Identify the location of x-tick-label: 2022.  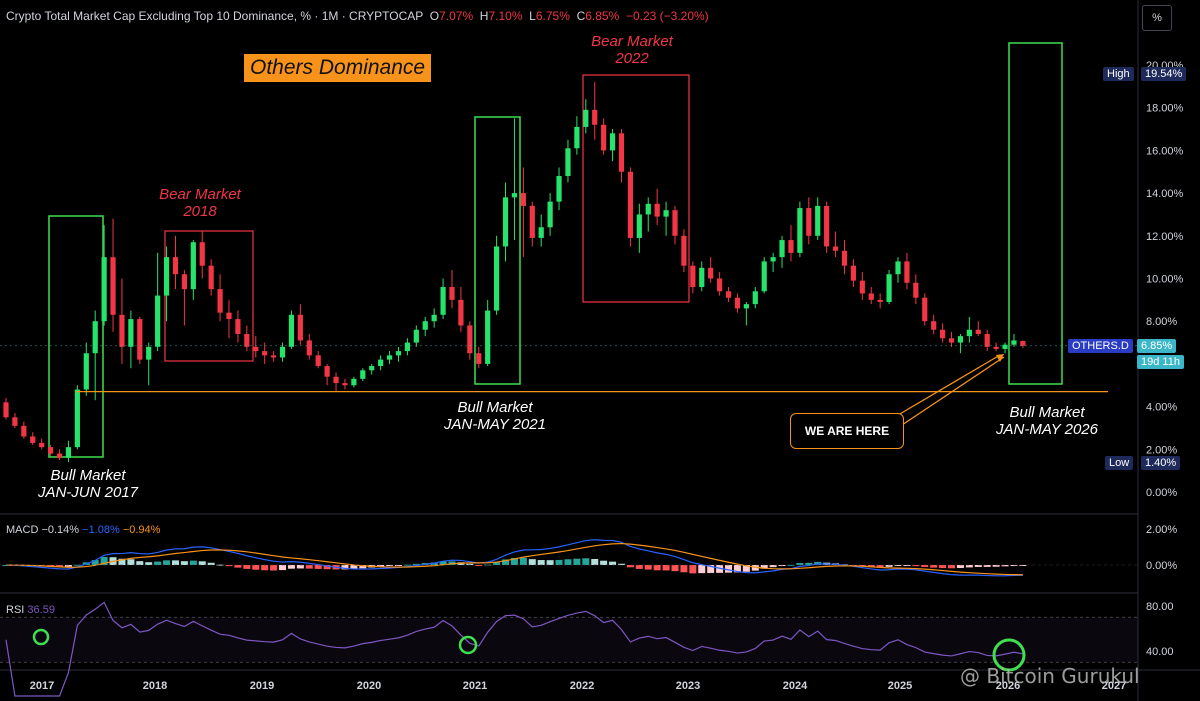
(582, 686).